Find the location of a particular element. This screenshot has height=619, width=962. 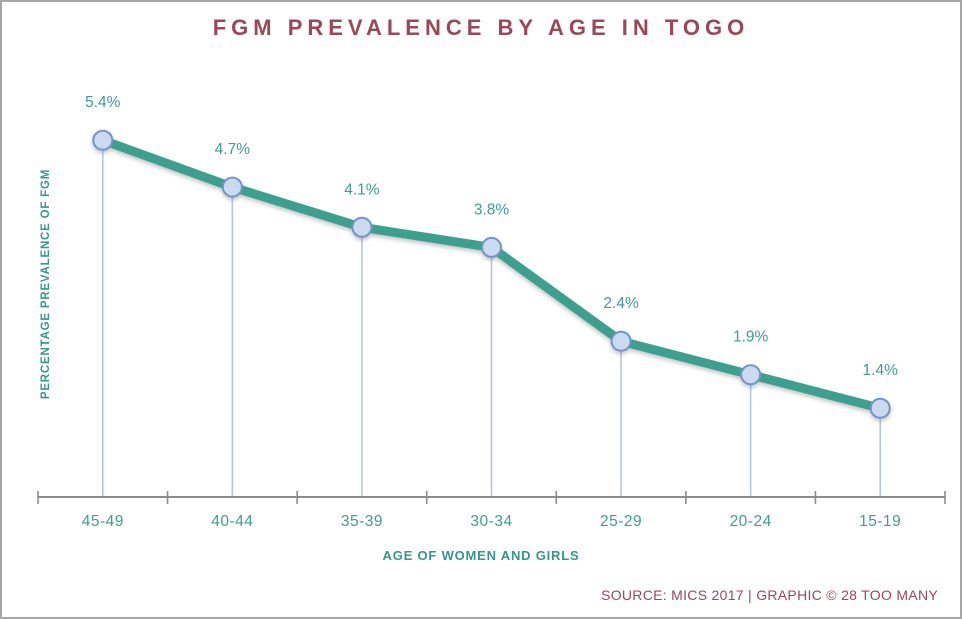

x-axis-tick-label: 35-39 is located at coordinates (362, 521).